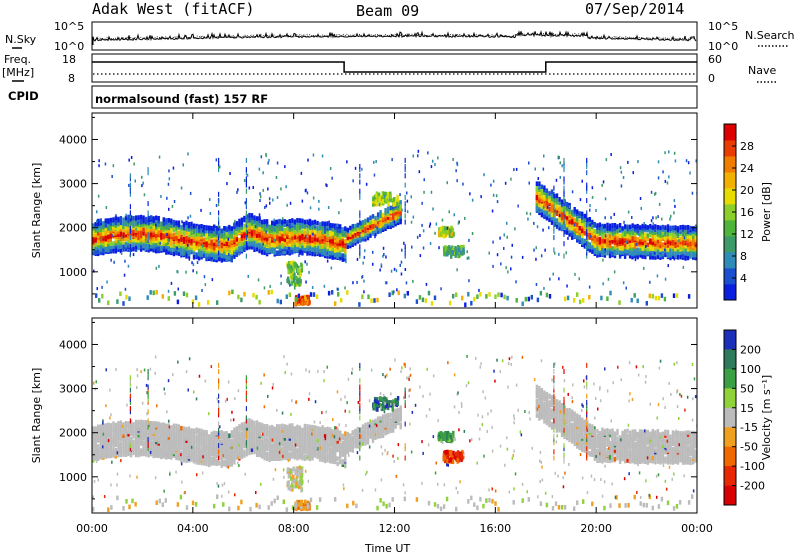  What do you see at coordinates (73, 139) in the screenshot?
I see `y-tick-label: 4000` at bounding box center [73, 139].